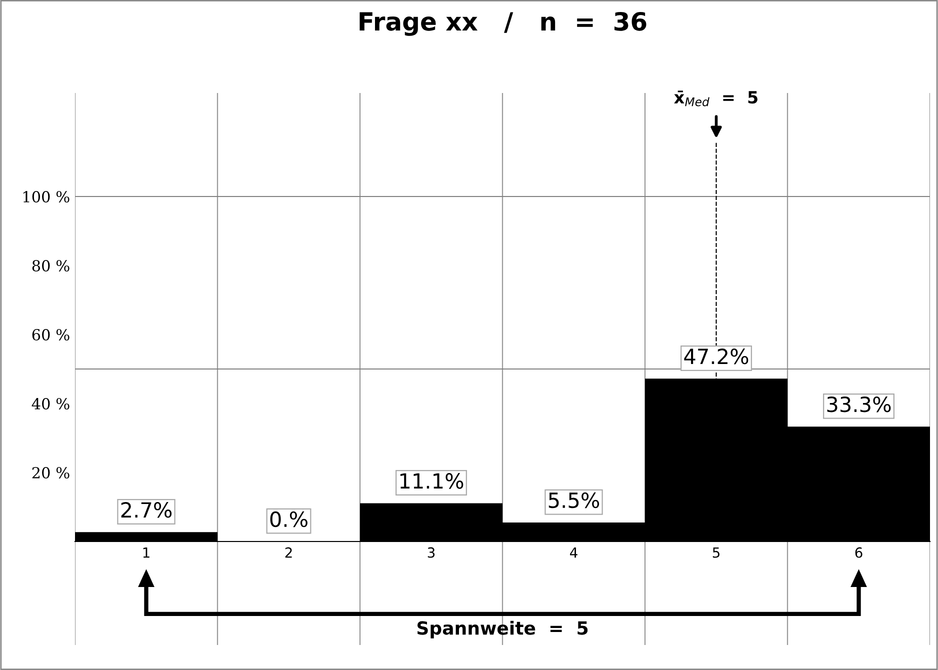 Image resolution: width=938 pixels, height=670 pixels. What do you see at coordinates (51, 404) in the screenshot?
I see `y-tick-label: 40 %` at bounding box center [51, 404].